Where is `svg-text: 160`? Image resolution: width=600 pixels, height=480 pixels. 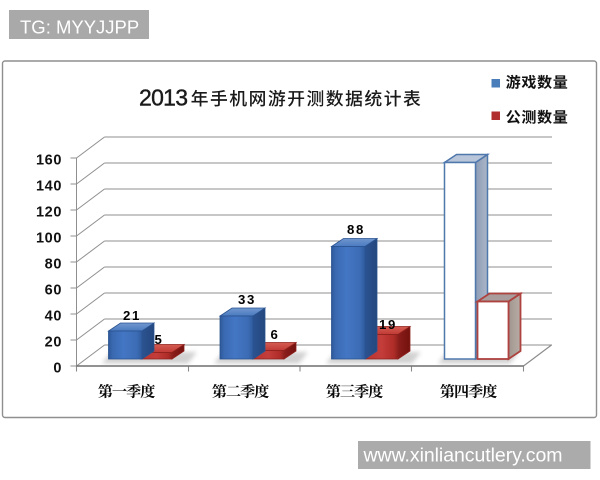 svg-text: 160 is located at coordinates (49, 160).